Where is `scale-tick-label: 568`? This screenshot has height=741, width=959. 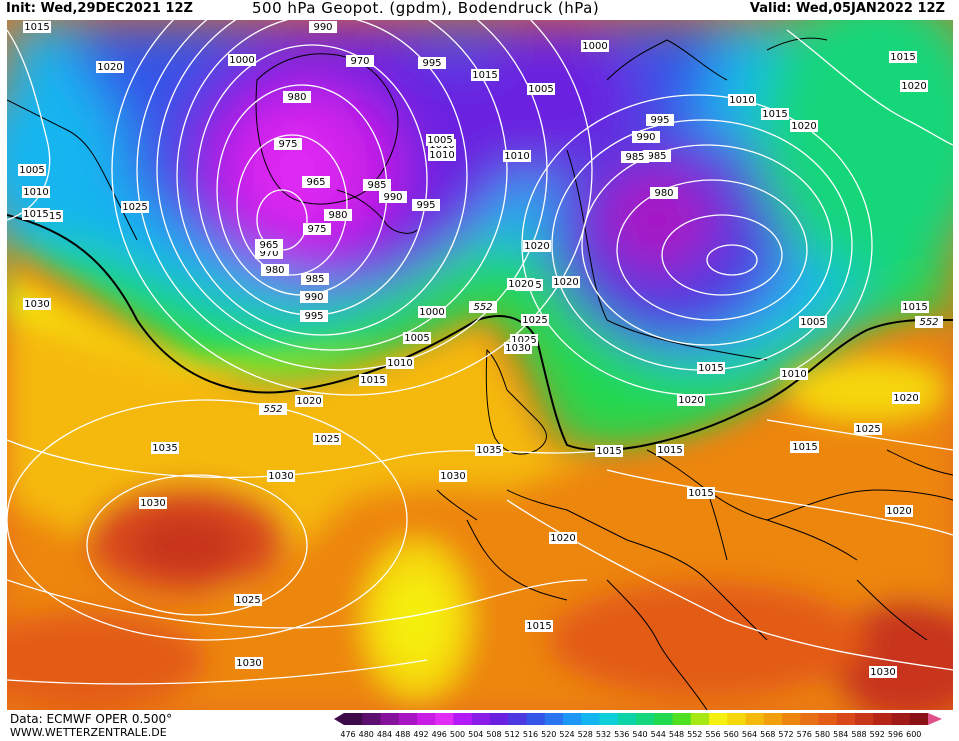 scale-tick-label: 568 is located at coordinates (767, 734).